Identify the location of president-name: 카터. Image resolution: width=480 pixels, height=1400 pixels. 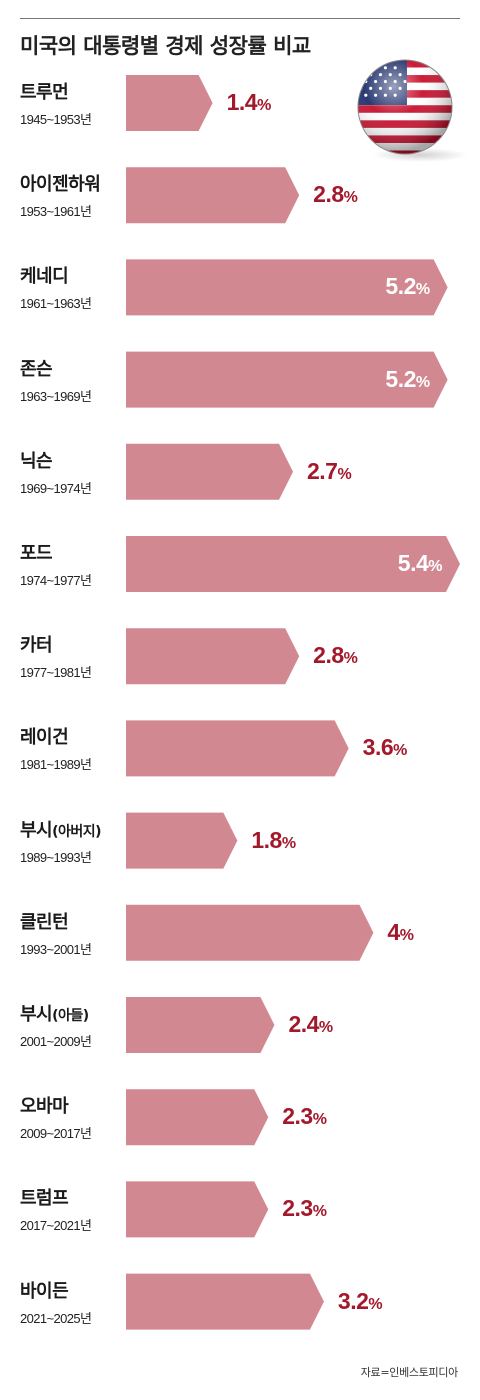
(36, 646).